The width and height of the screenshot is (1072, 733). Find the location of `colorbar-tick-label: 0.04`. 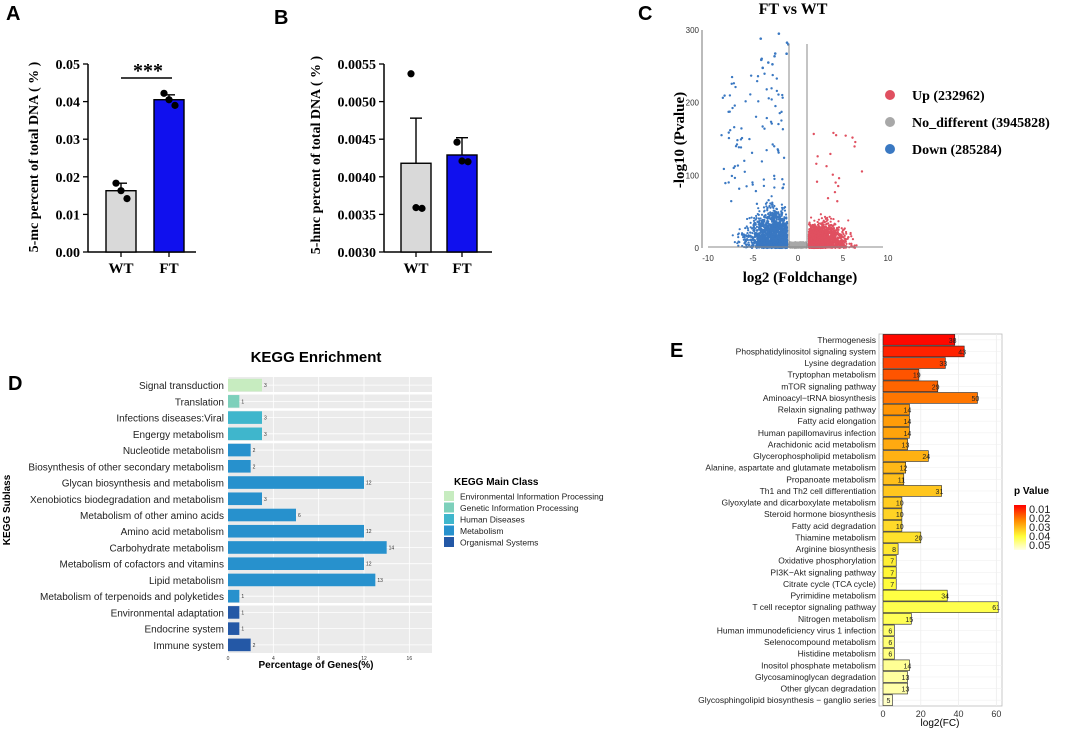

colorbar-tick-label: 0.04 is located at coordinates (1039, 537).